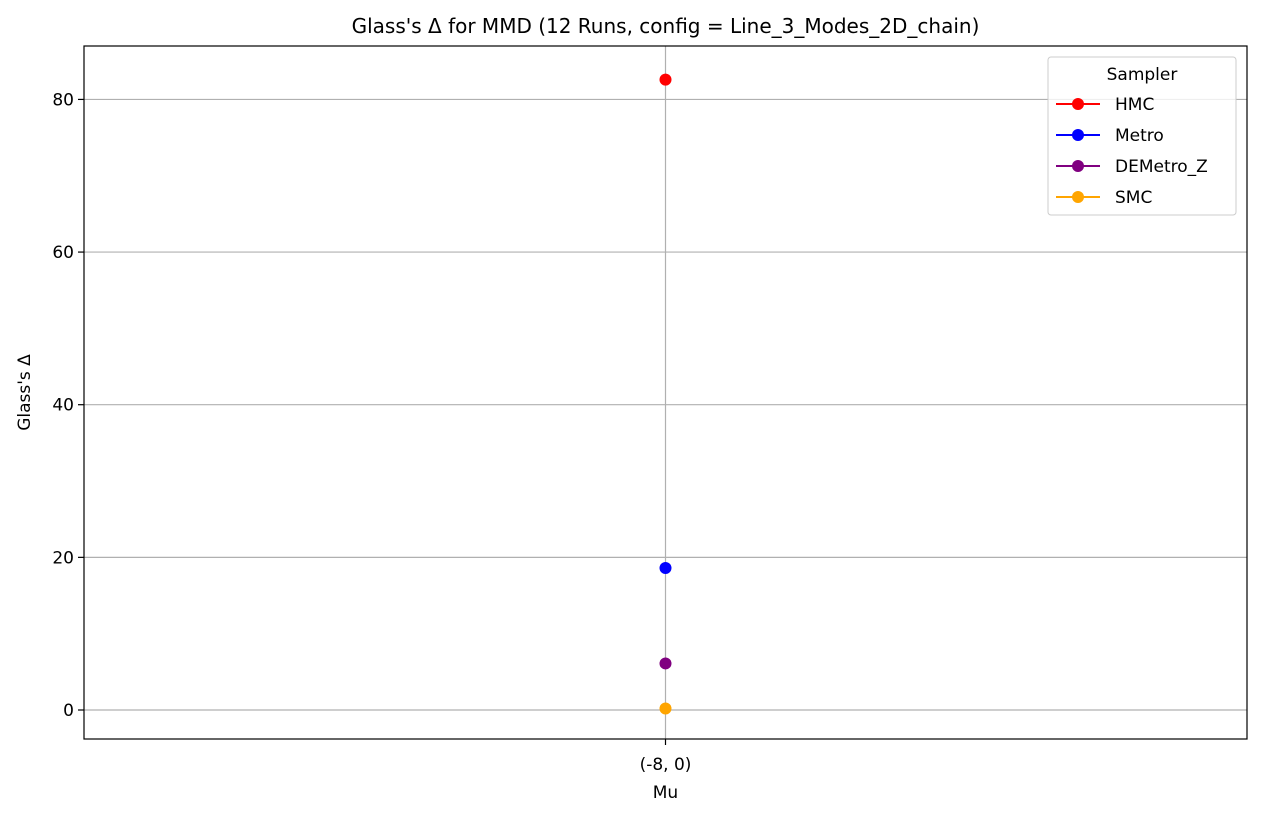  I want to click on legend-label-demetro-z: DEMetro_Z, so click(1161, 167).